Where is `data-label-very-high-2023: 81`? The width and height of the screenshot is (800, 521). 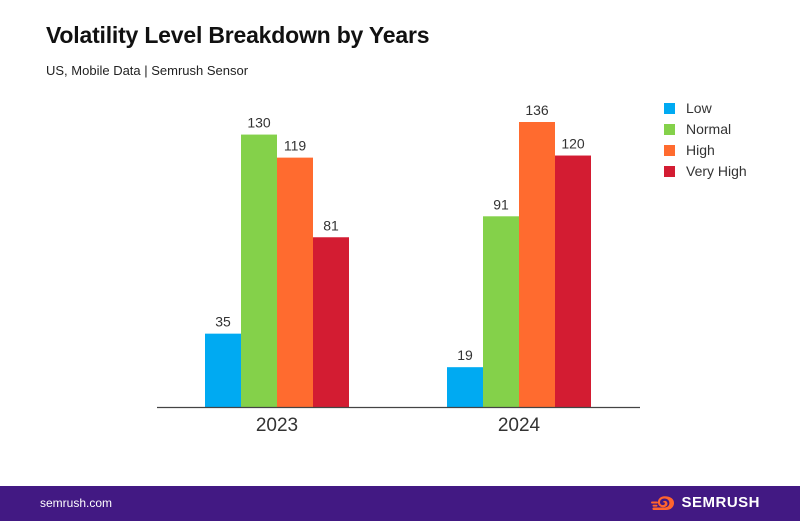 data-label-very-high-2023: 81 is located at coordinates (331, 225).